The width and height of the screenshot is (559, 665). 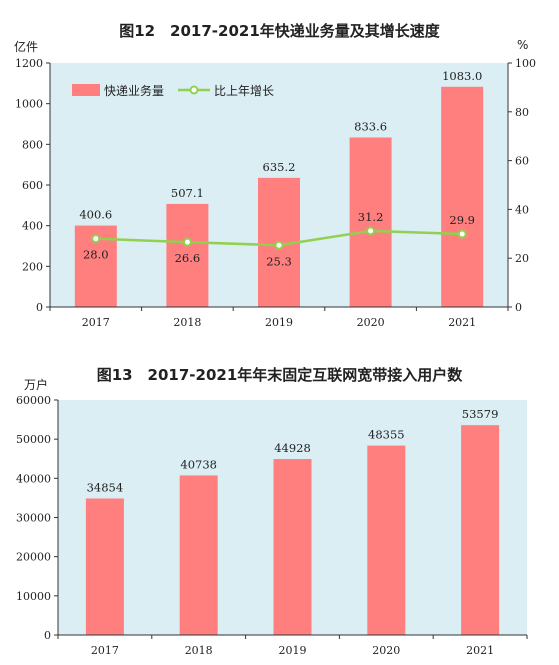 I want to click on y-tick-label: 60000, so click(x=33, y=400).